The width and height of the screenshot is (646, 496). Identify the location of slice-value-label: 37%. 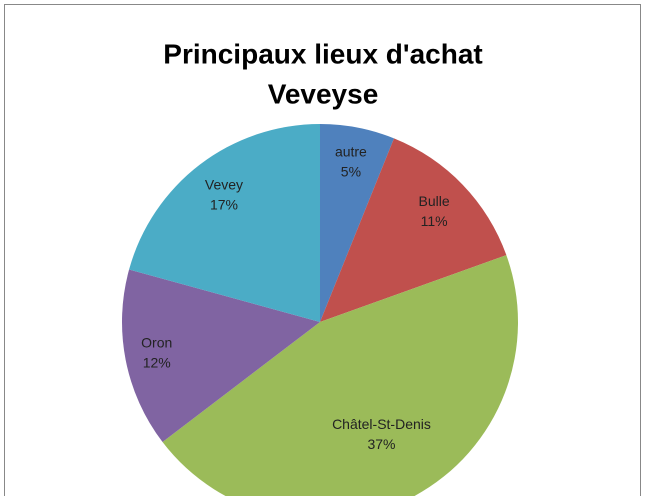
(381, 444).